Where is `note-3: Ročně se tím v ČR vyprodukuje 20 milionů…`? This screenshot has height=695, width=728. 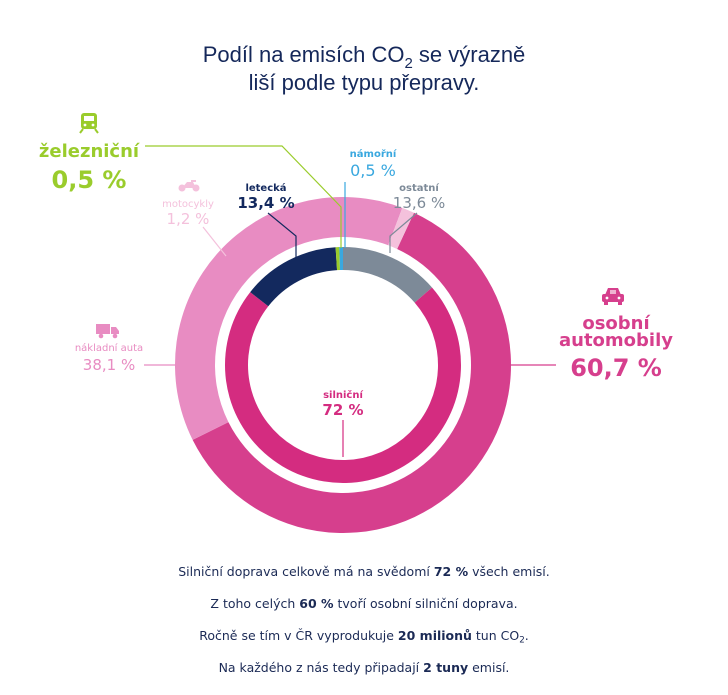
note-3: Ročně se tím v ČR vyprodukuje 20 milionů… is located at coordinates (364, 637).